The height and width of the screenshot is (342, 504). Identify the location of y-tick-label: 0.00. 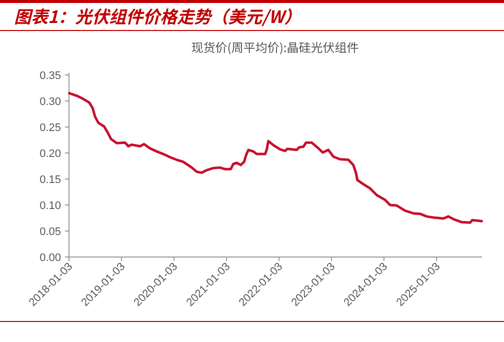
(50, 258).